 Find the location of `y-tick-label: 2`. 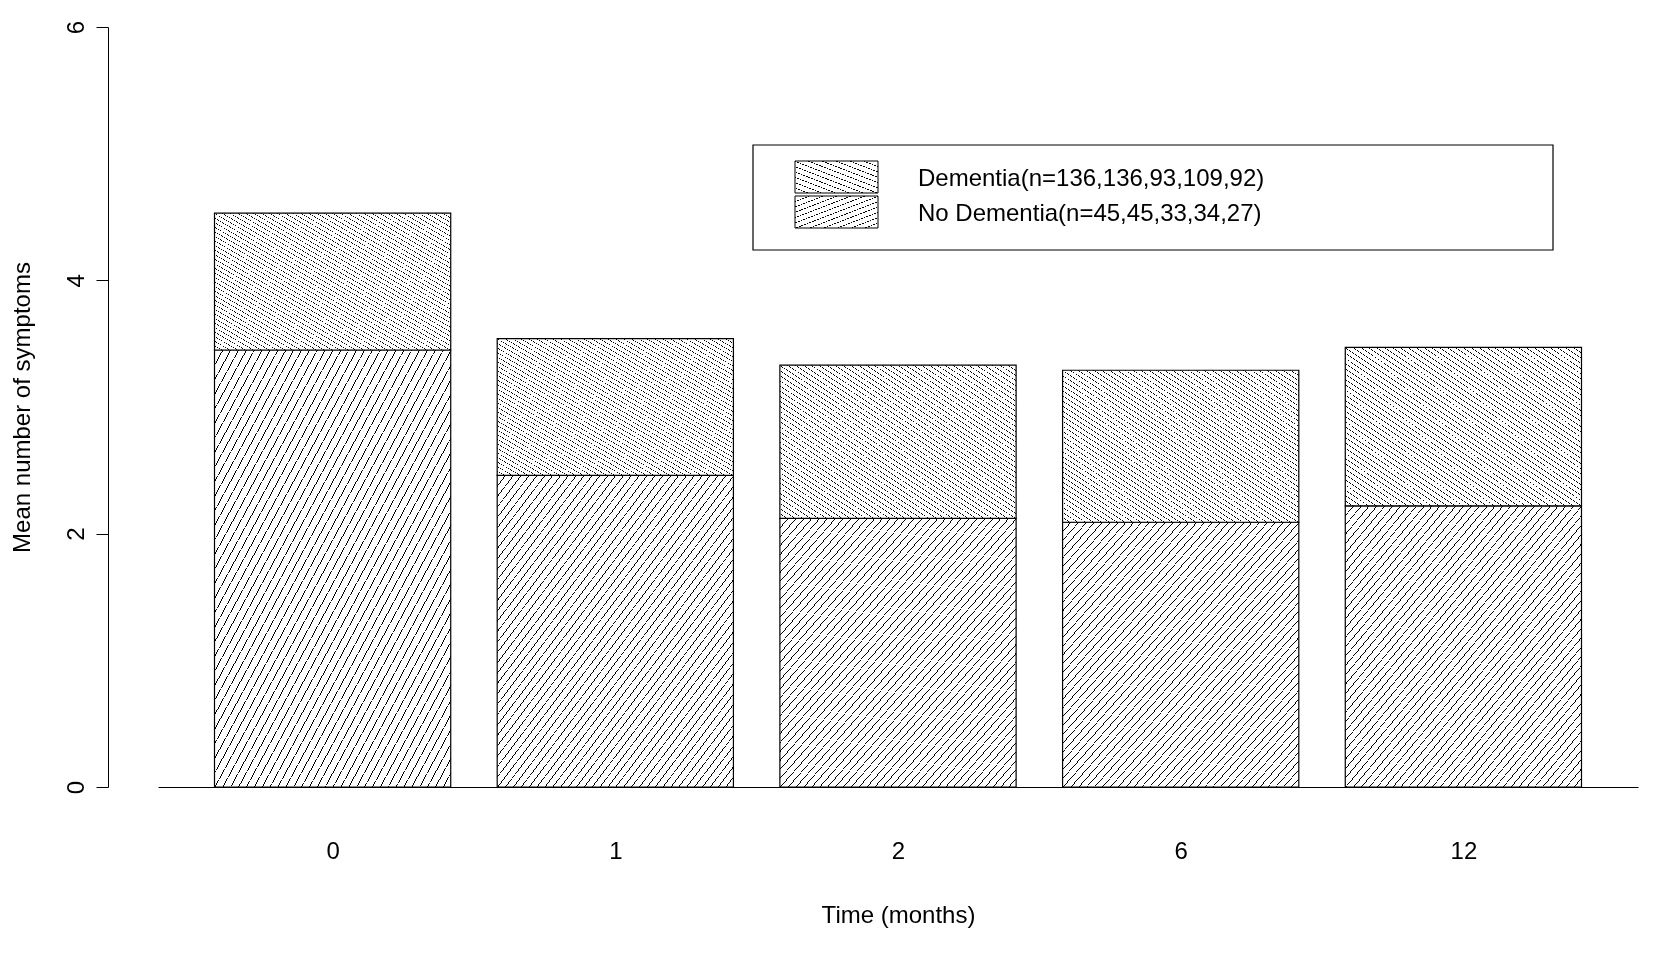

y-tick-label: 2 is located at coordinates (75, 534).